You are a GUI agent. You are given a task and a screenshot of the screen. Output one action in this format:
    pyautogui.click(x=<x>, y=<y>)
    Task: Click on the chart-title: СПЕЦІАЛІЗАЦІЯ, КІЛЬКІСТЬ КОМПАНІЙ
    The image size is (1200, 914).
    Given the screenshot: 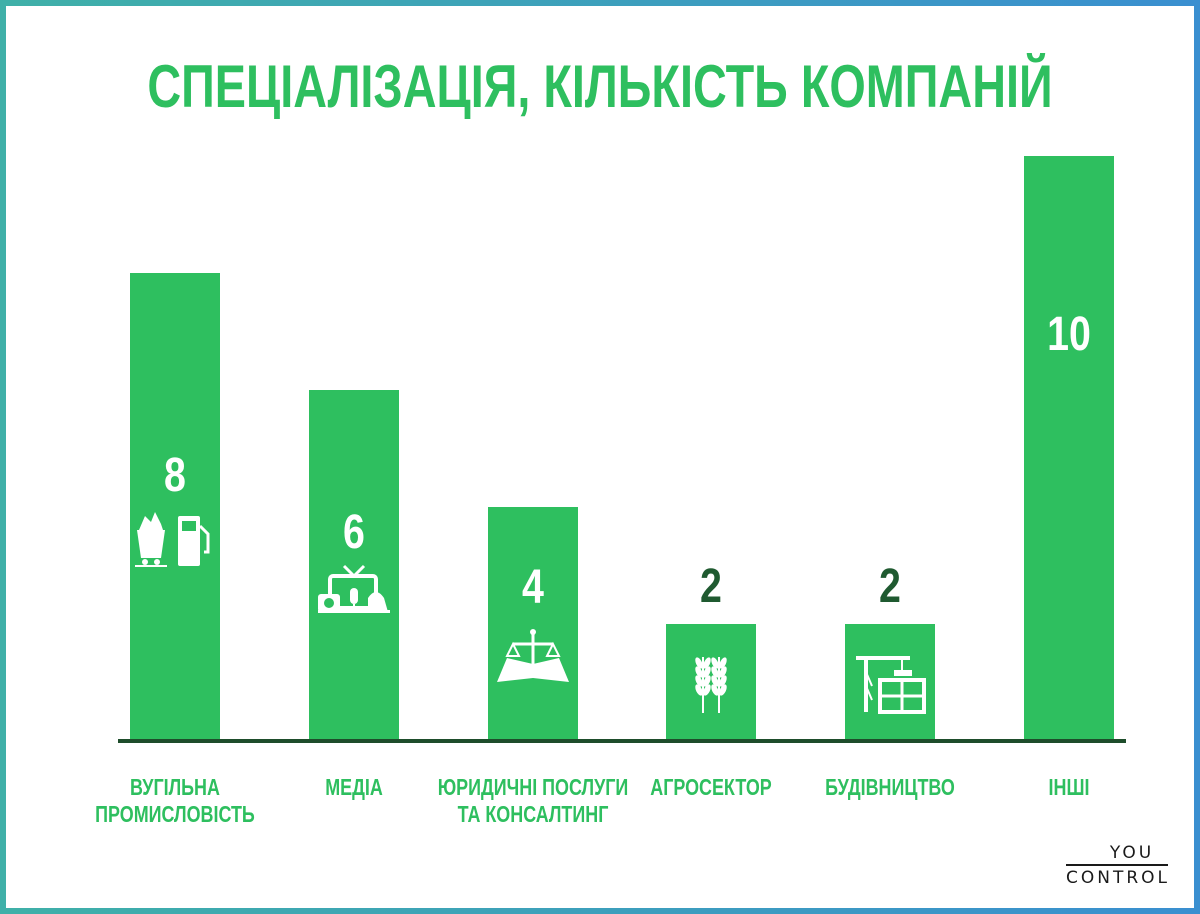 What is the action you would take?
    pyautogui.click(x=600, y=86)
    